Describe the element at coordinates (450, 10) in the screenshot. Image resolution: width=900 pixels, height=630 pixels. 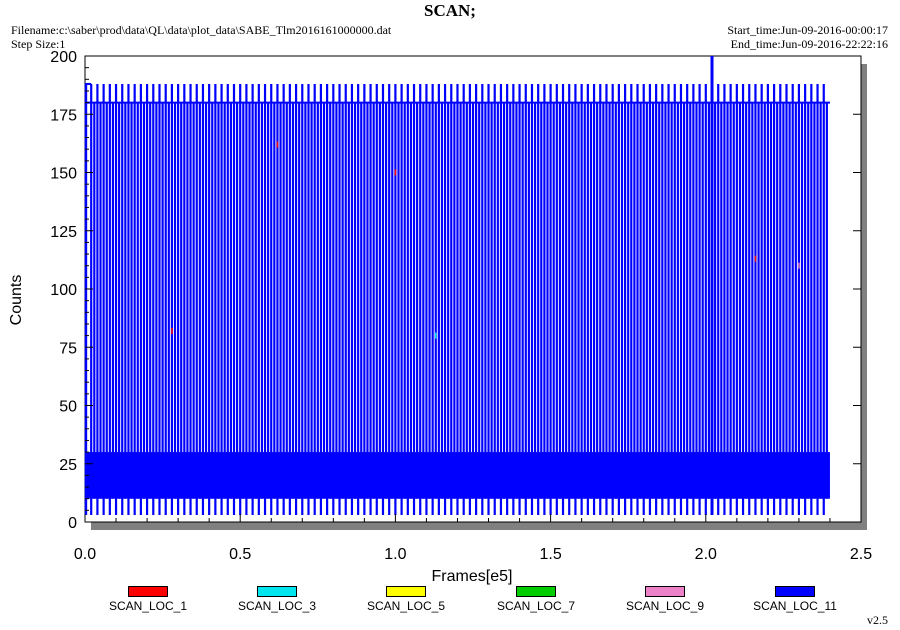
I see `chart-title: SCAN;` at that location.